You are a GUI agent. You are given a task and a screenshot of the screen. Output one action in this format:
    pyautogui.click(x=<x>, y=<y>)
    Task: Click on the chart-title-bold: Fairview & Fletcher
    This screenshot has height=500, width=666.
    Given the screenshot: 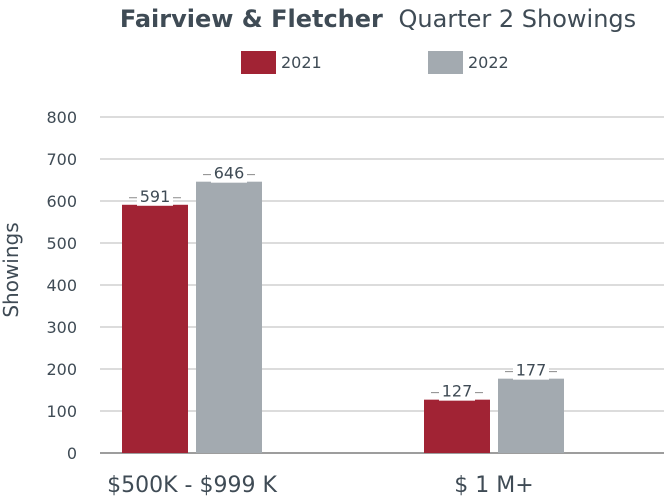 What is the action you would take?
    pyautogui.click(x=251, y=19)
    